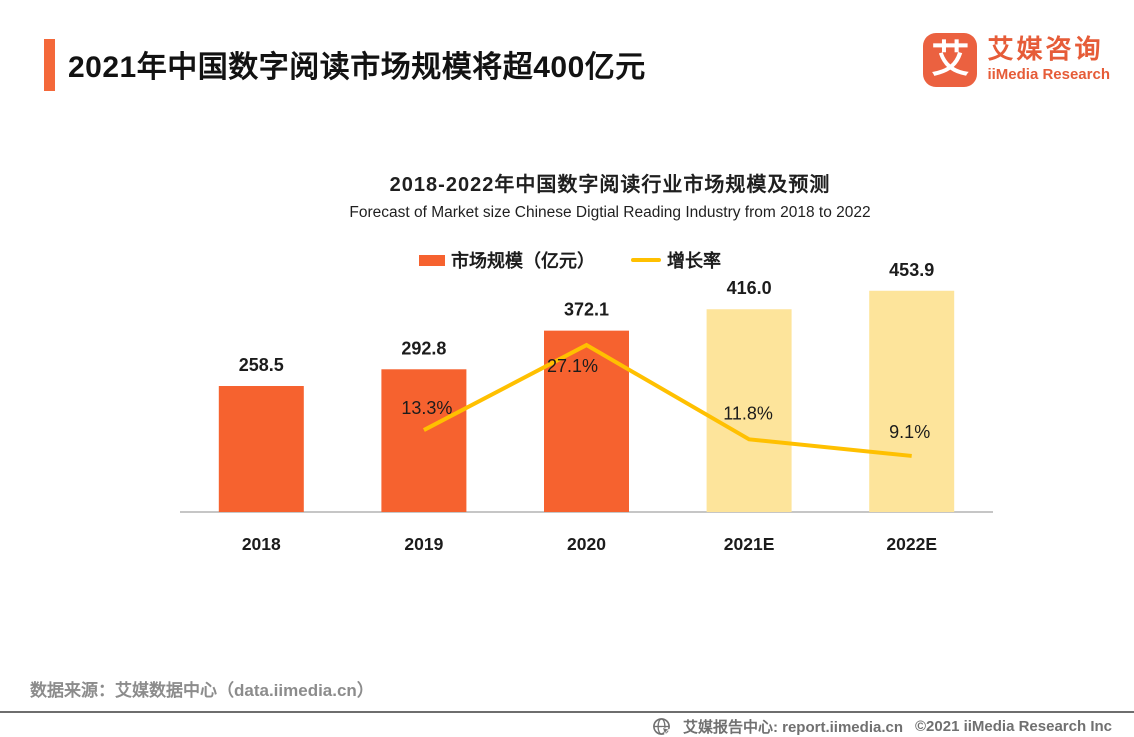 Image resolution: width=1134 pixels, height=737 pixels. I want to click on logo-name-cn: 艾媒咨询, so click(1045, 49).